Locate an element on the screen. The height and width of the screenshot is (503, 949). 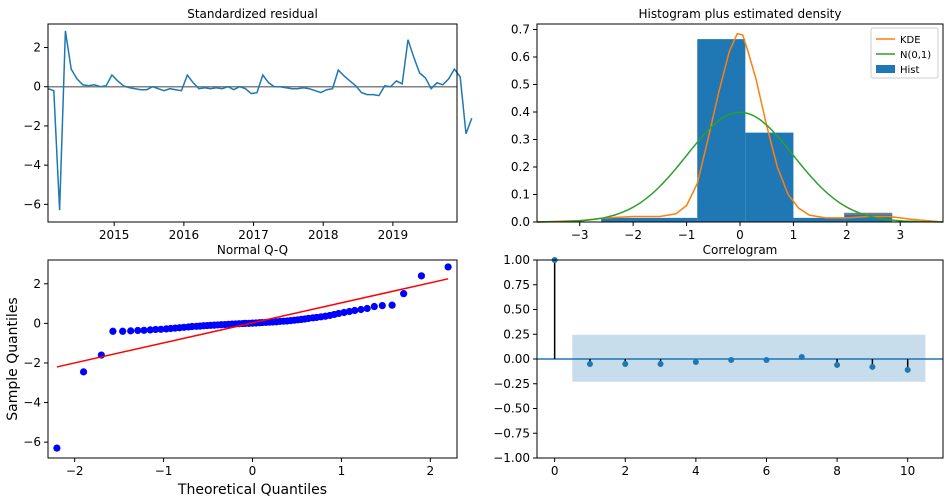
hist-xtick-label: −3 is located at coordinates (580, 235).